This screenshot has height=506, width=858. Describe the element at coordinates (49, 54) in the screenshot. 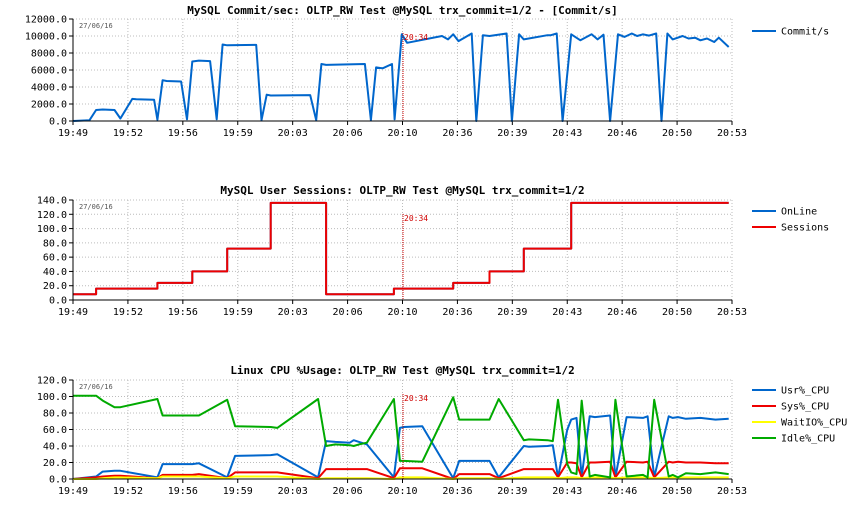

I see `y-tick-label: 8000.0` at that location.